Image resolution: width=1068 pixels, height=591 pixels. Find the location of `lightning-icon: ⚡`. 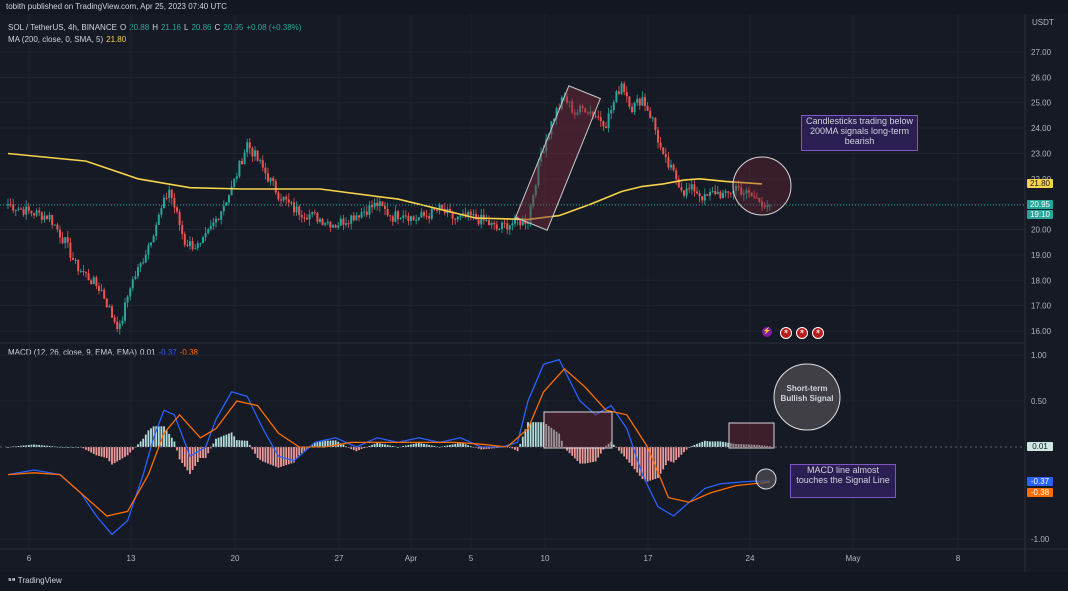

lightning-icon: ⚡ is located at coordinates (767, 332).